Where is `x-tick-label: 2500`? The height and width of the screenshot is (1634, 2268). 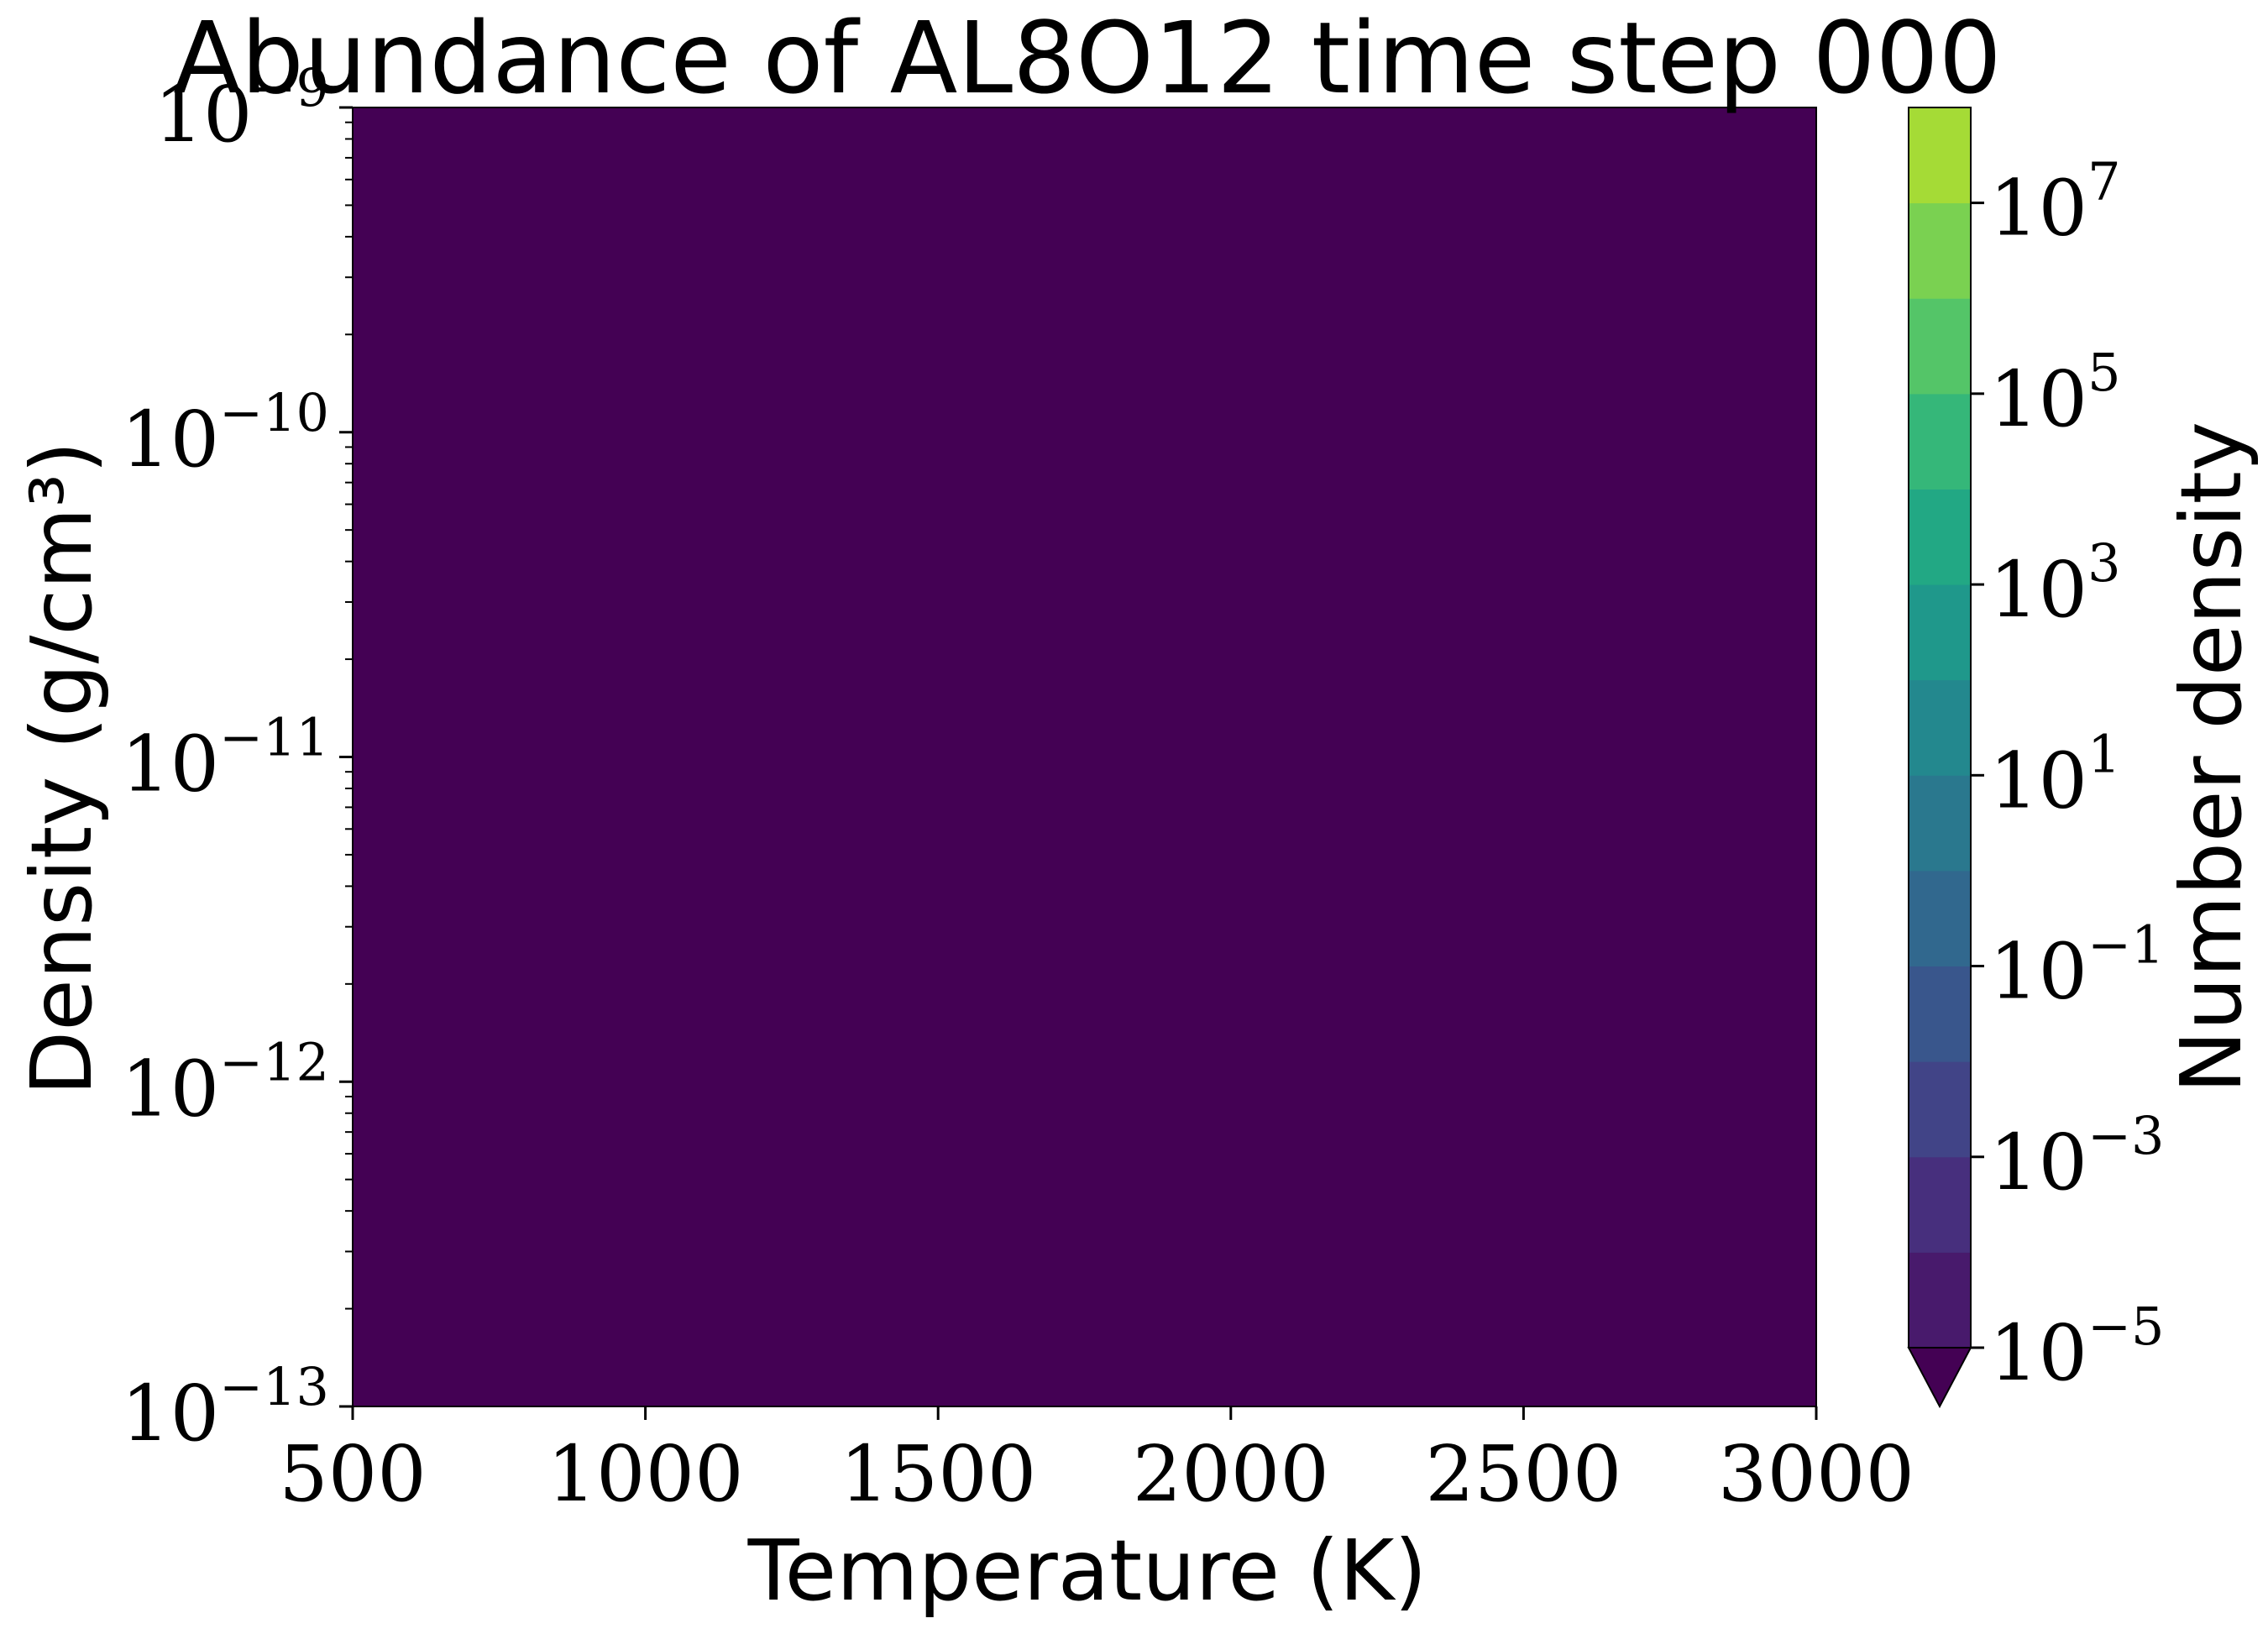
x-tick-label: 2500 is located at coordinates (1523, 1474).